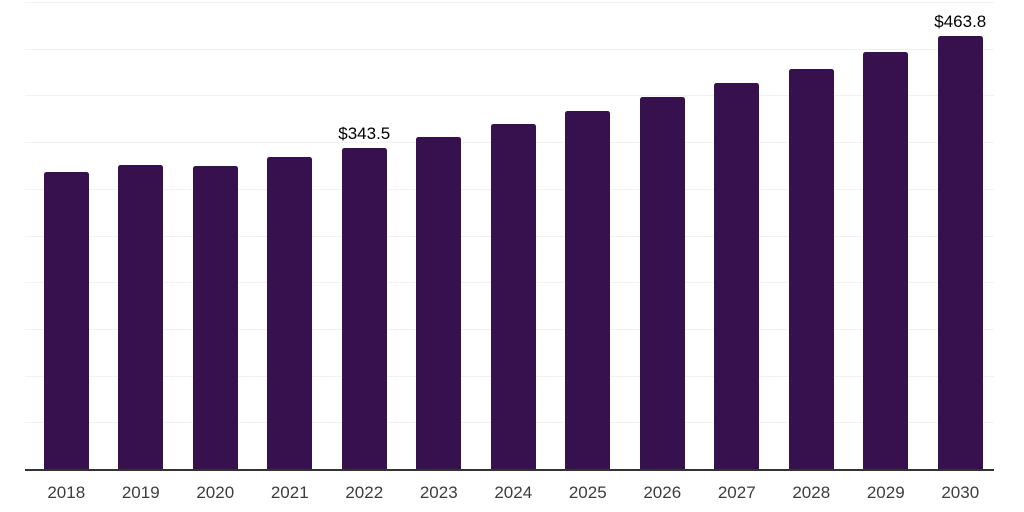 The width and height of the screenshot is (1024, 512). Describe the element at coordinates (587, 492) in the screenshot. I see `x-tick-label: 2025` at that location.